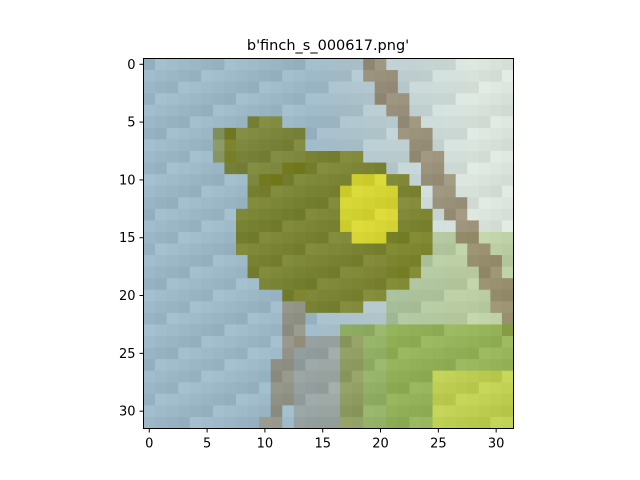 Image resolution: width=640 pixels, height=480 pixels. I want to click on y-tick-label: 10, so click(127, 180).